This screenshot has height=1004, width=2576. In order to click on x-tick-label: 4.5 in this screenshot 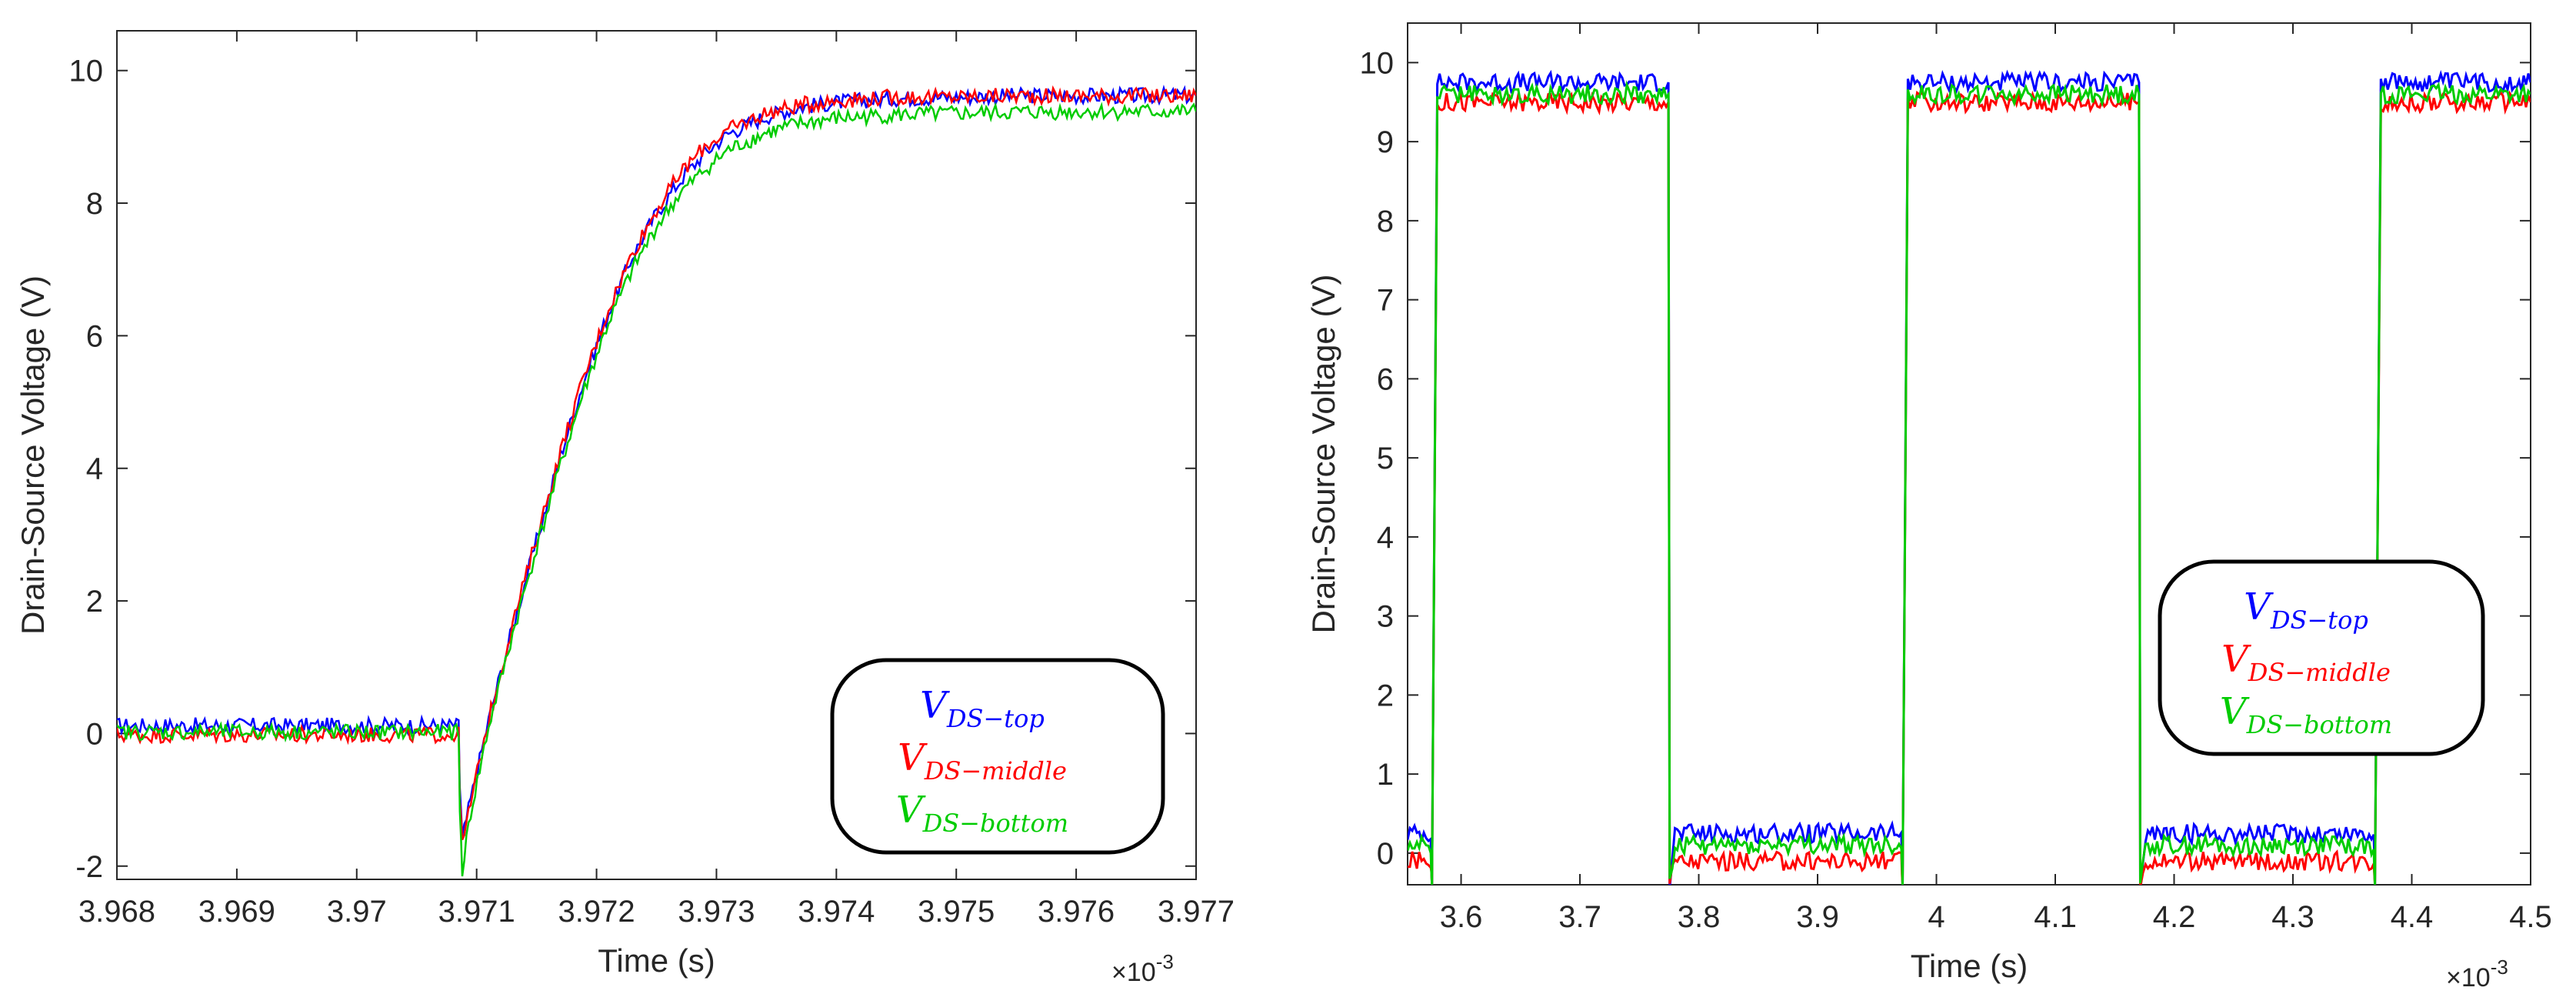, I will do `click(2530, 917)`.